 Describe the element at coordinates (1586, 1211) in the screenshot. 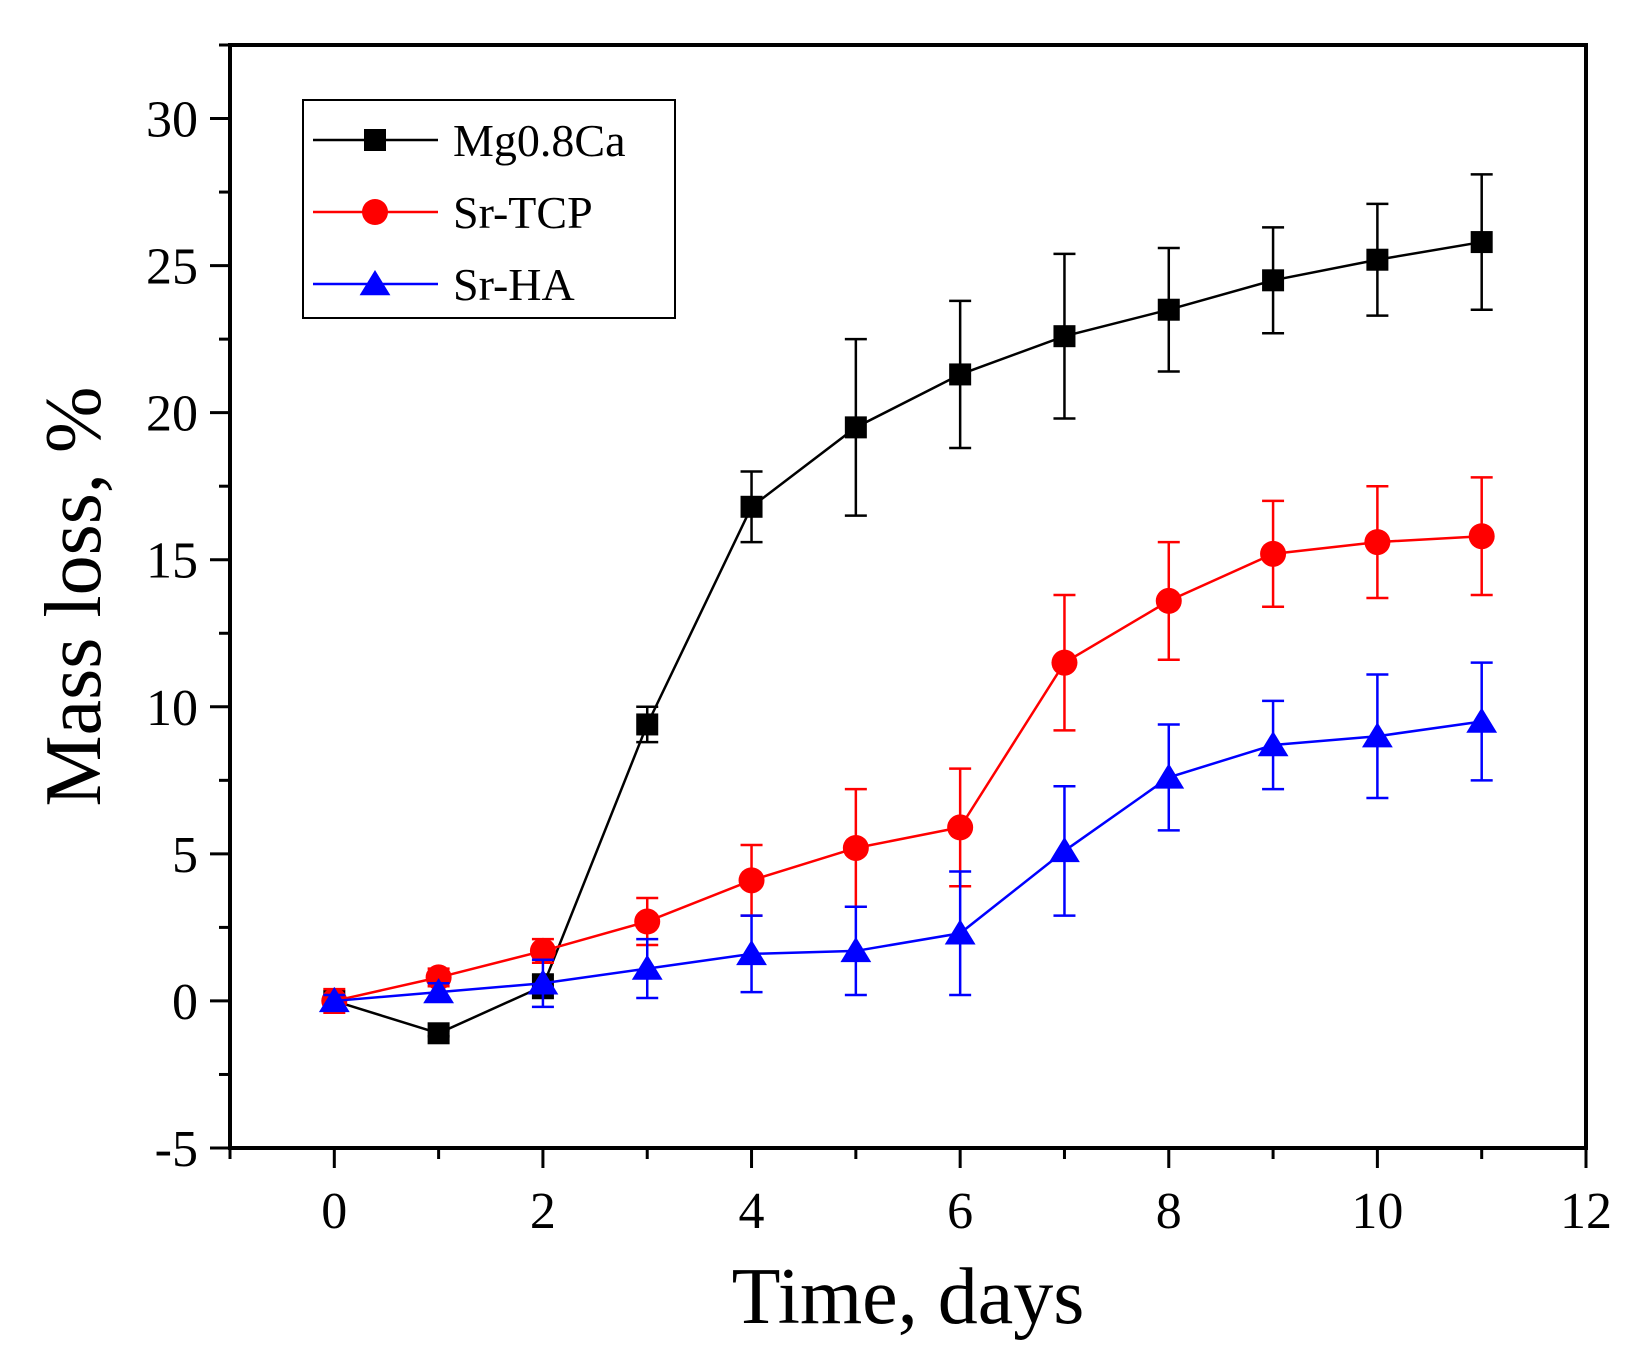

I see `x-tick-label: 12` at that location.